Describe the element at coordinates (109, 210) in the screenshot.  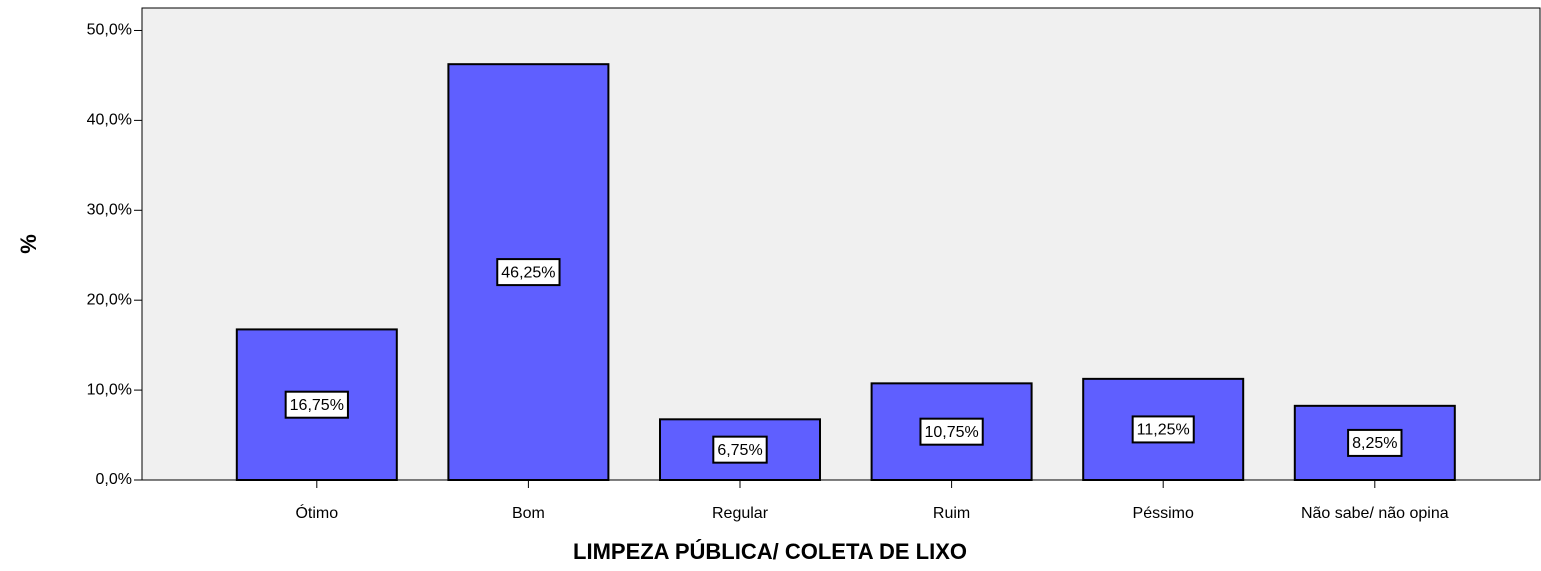
I see `y-tick-label: 30,0%` at that location.